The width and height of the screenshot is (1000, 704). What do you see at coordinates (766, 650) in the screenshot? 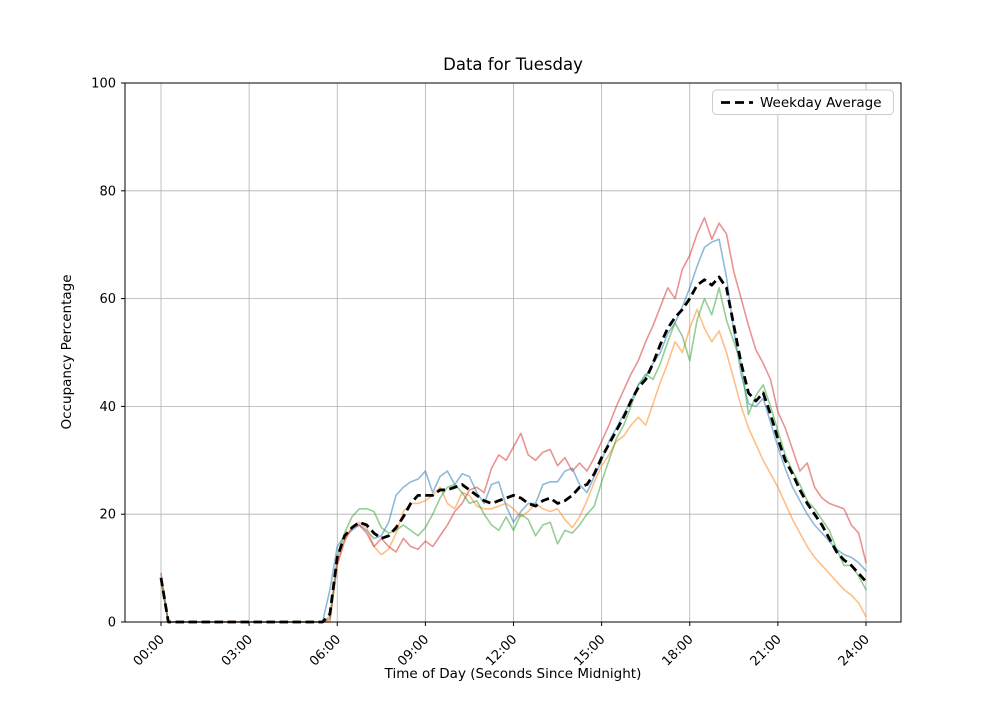
I see `x-tick-label-21:00: 21:00` at bounding box center [766, 650].